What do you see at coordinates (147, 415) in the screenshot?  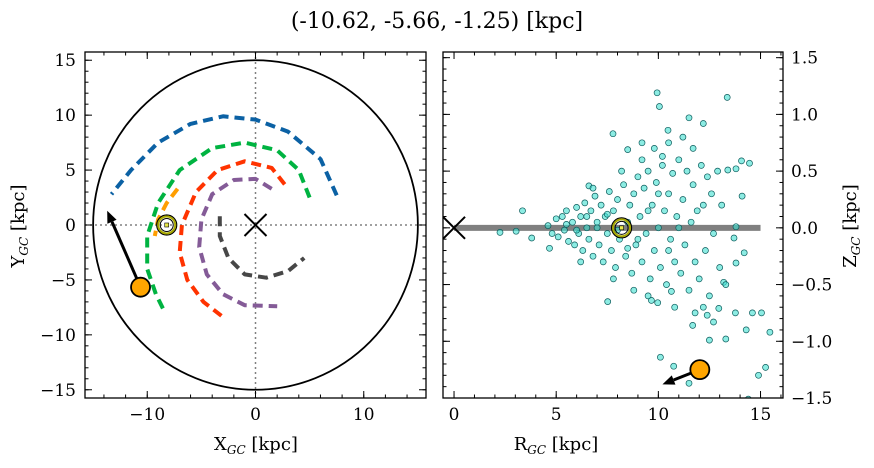 I see `x-tick-label: −10` at bounding box center [147, 415].